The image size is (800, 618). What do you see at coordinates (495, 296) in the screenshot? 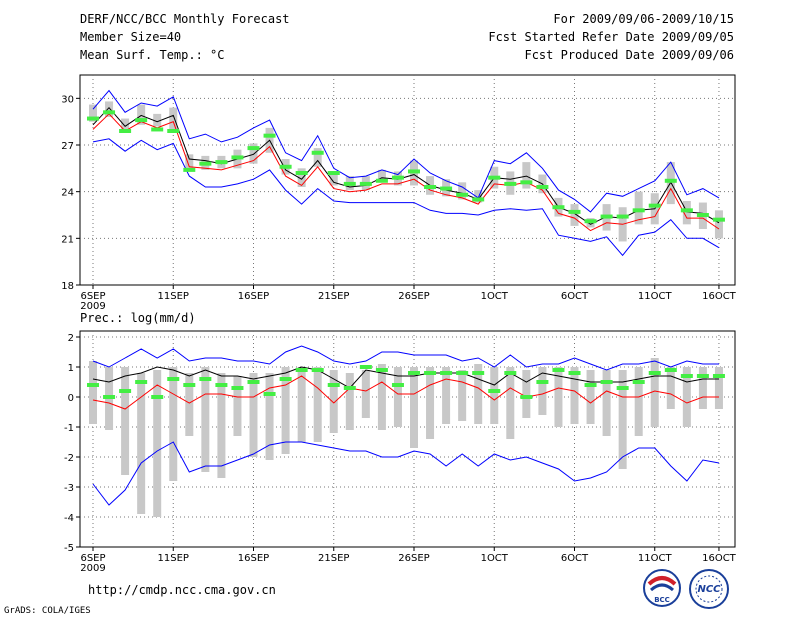
I see `temp-xtick-label: 1OCT` at bounding box center [495, 296].